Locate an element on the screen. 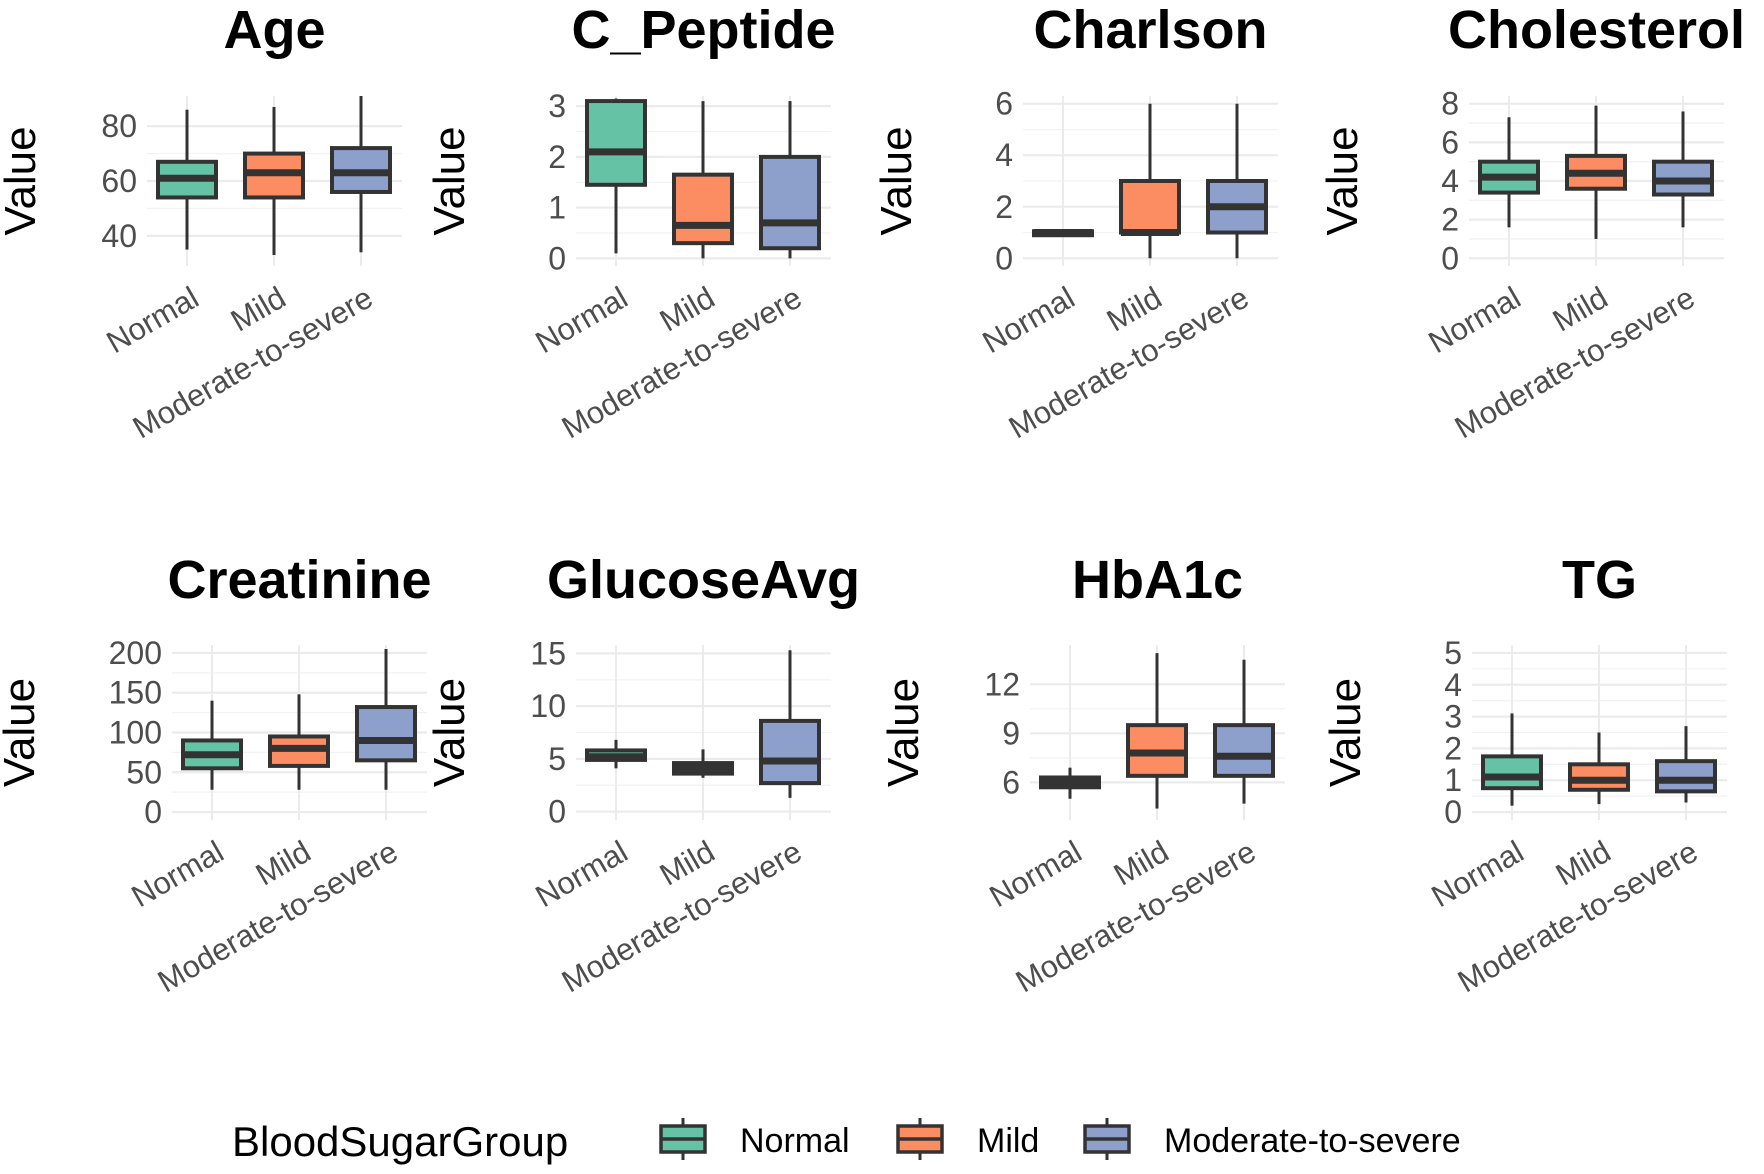 The image size is (1764, 1174). y-tick-label: 15 is located at coordinates (548, 653).